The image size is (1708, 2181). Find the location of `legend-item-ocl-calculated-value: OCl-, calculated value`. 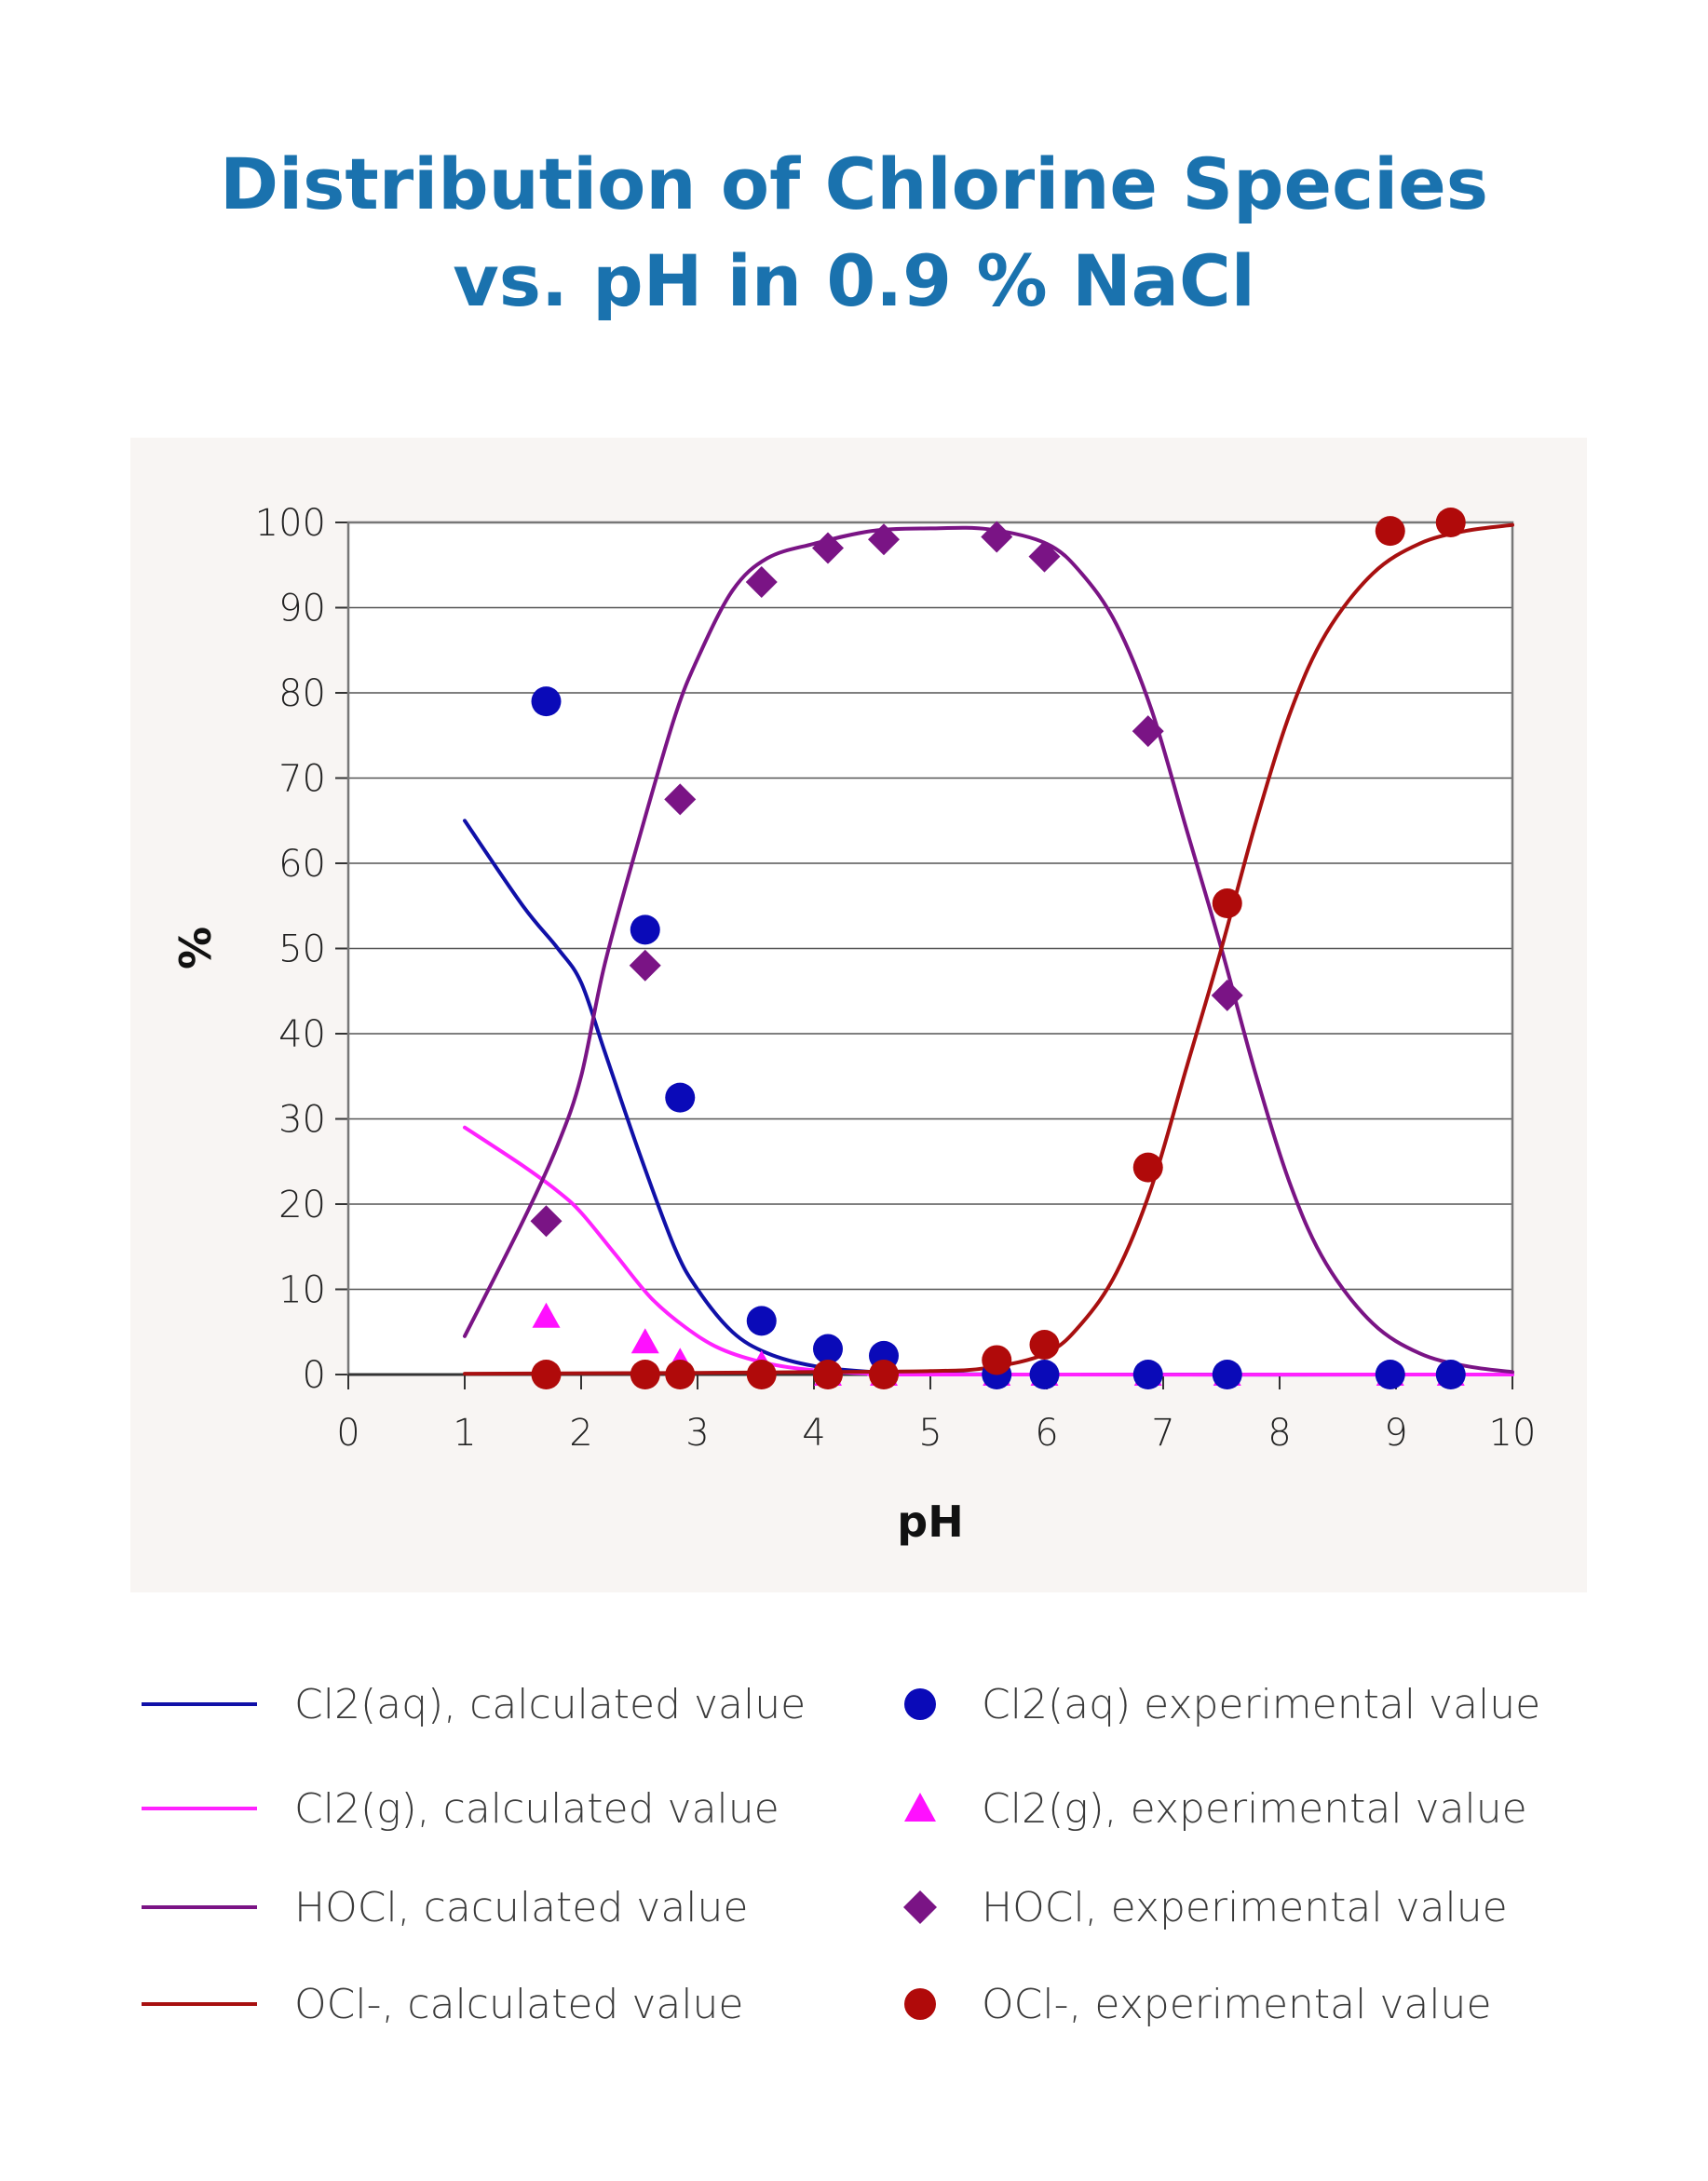

legend-item-ocl-calculated-value: OCl-, calculated value is located at coordinates (443, 2004).